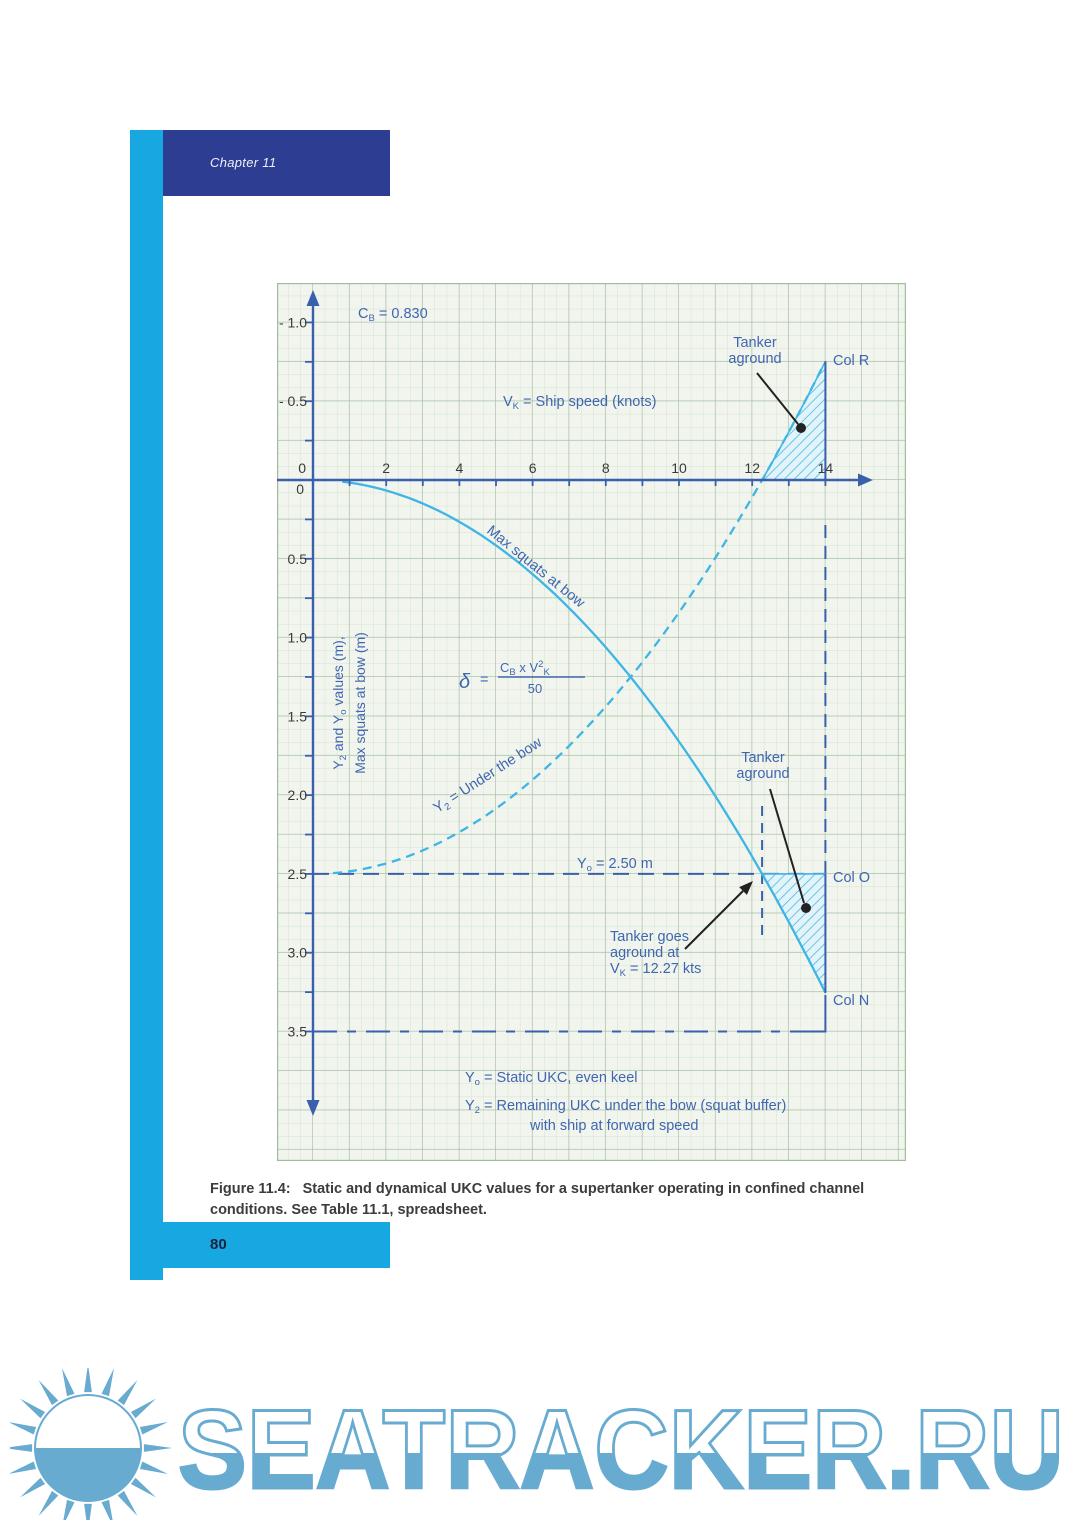 This screenshot has height=1527, width=1080. Describe the element at coordinates (752, 468) in the screenshot. I see `svg-text: 12` at that location.